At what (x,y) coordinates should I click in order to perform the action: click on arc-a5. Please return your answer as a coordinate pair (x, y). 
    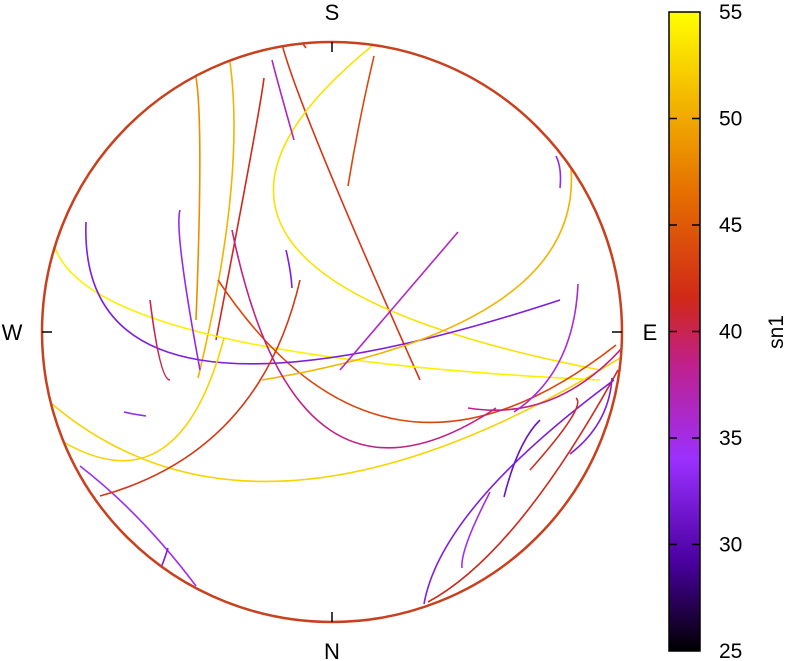
    Looking at the image, I should click on (349, 211).